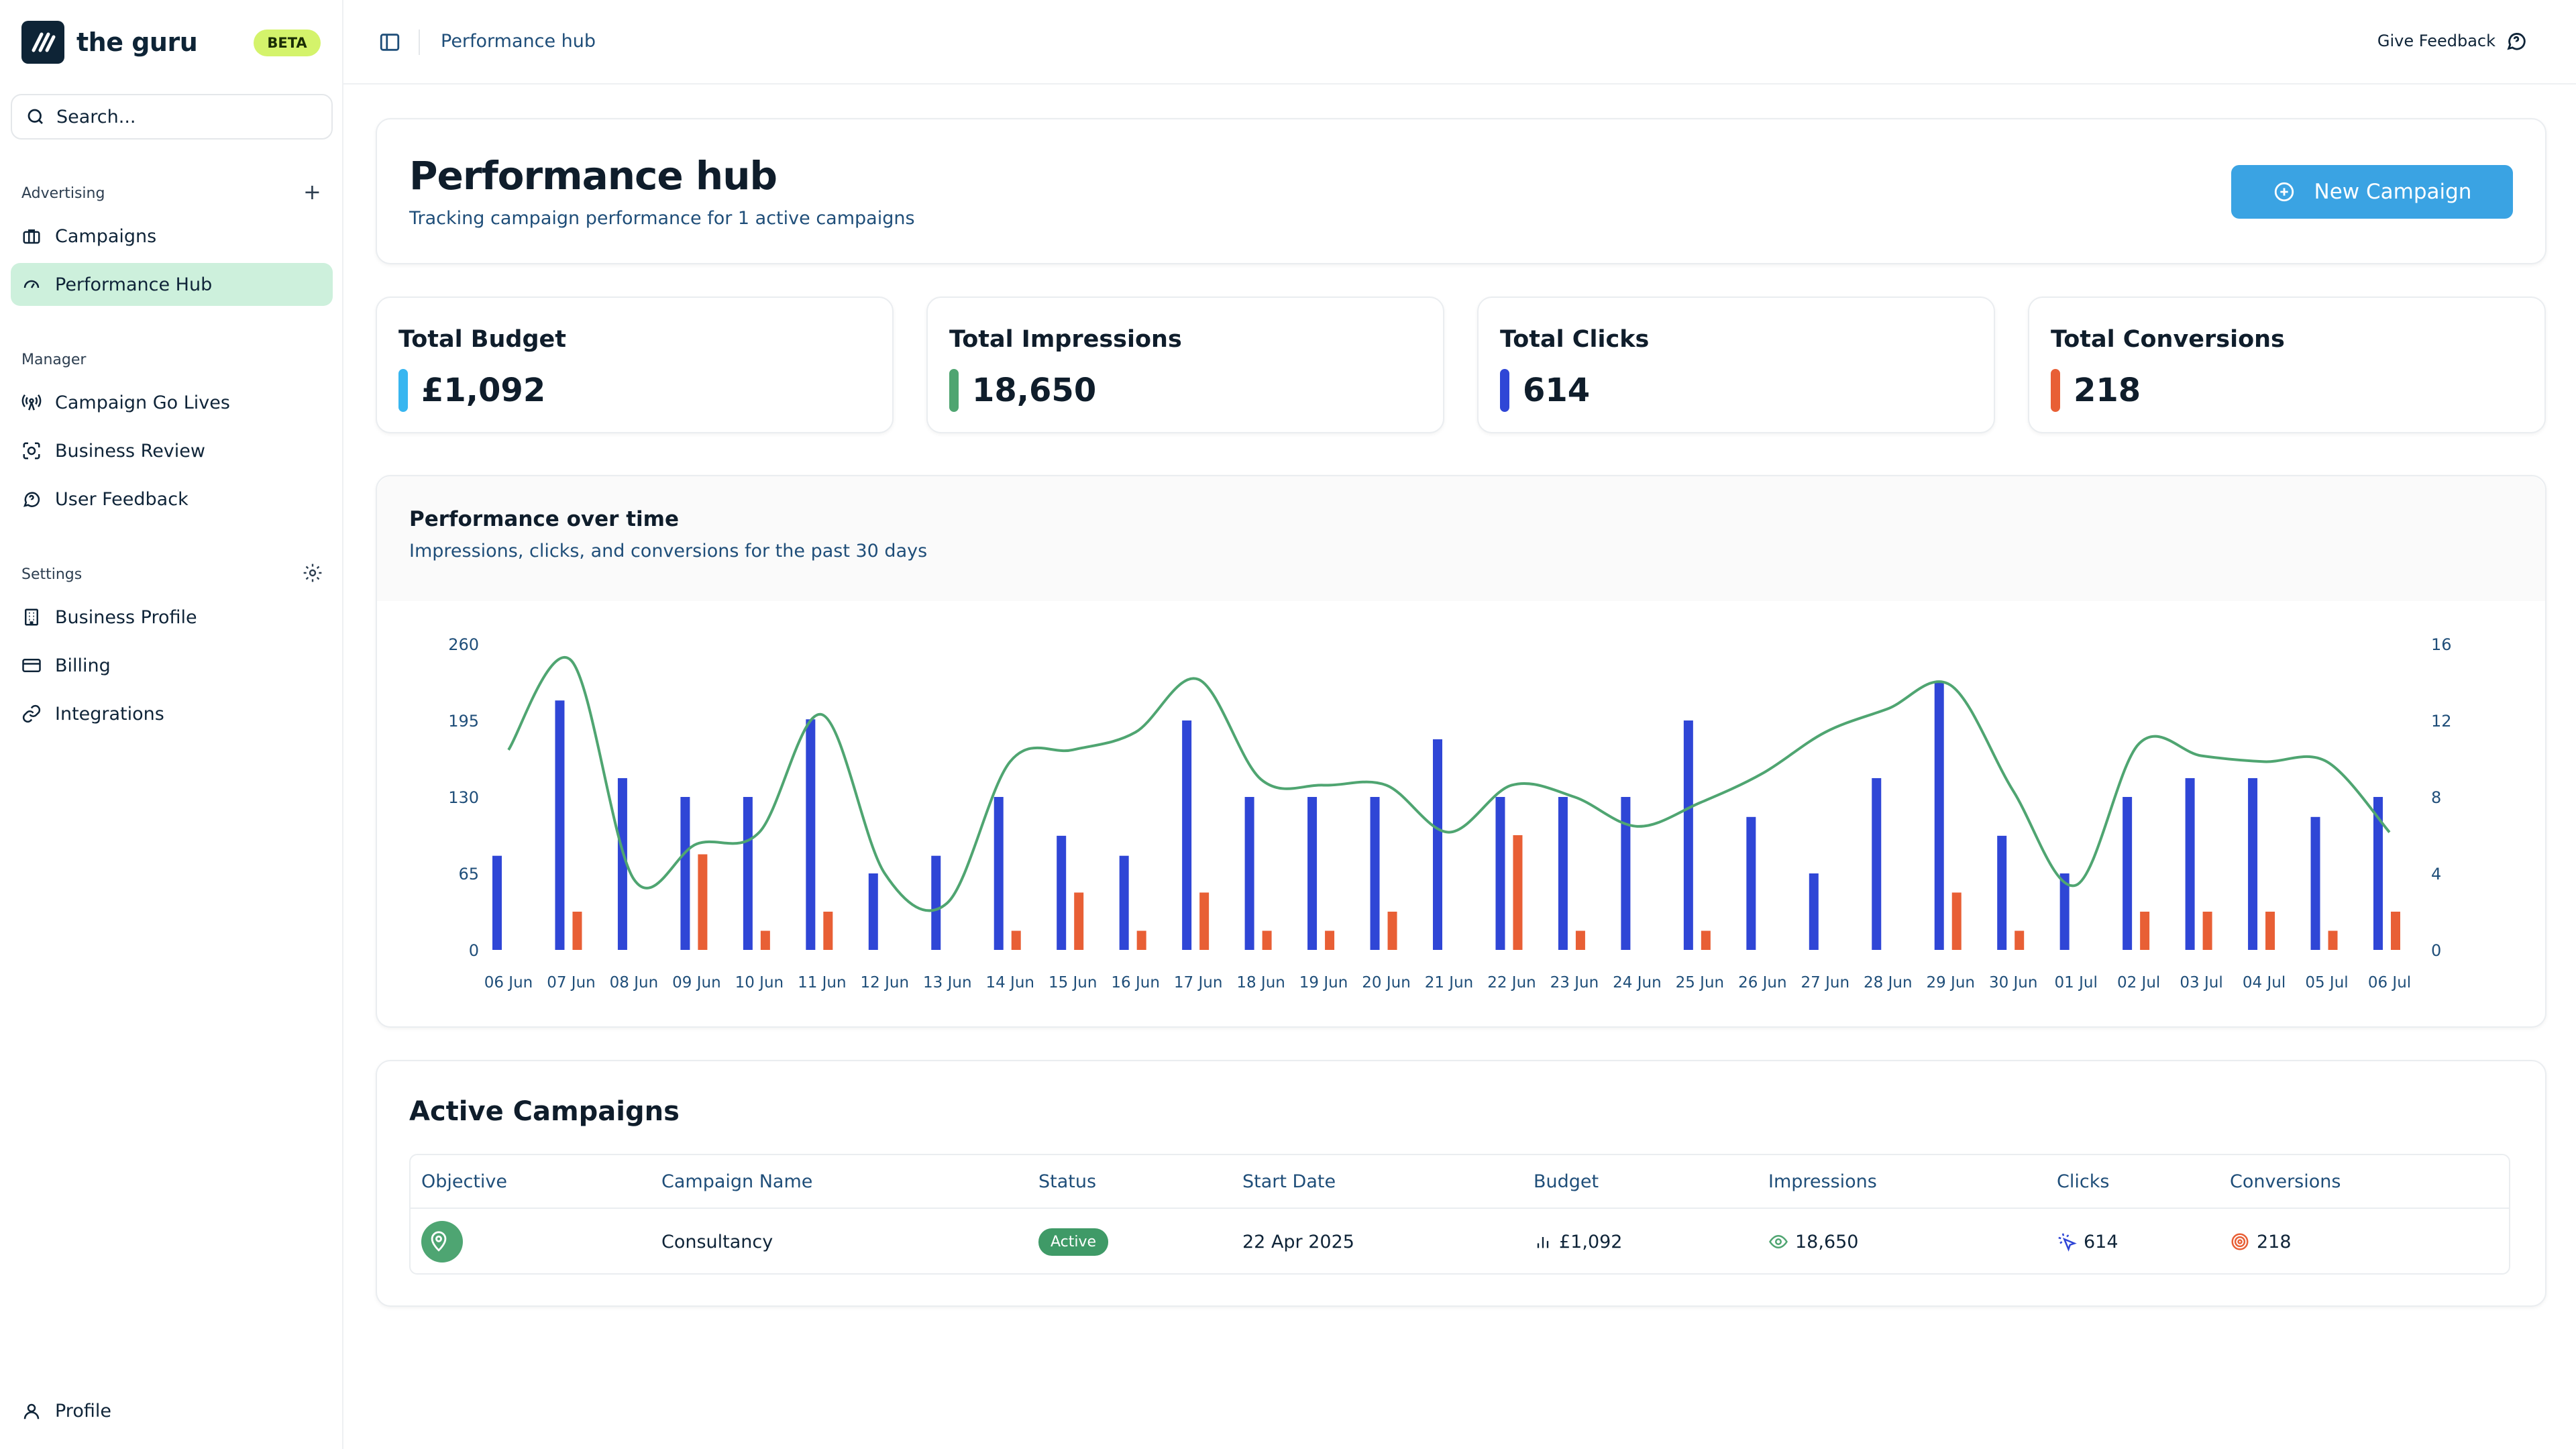 Image resolution: width=2576 pixels, height=1449 pixels. I want to click on conversions-cell: 218, so click(2261, 1242).